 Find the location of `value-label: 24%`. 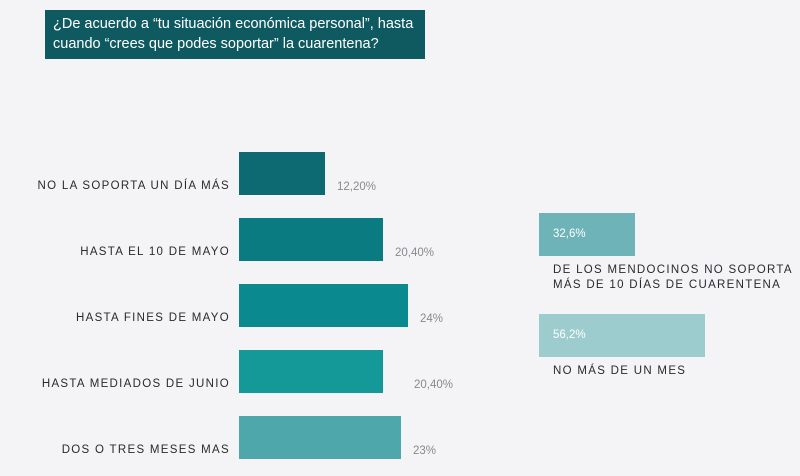

value-label: 24% is located at coordinates (432, 319).